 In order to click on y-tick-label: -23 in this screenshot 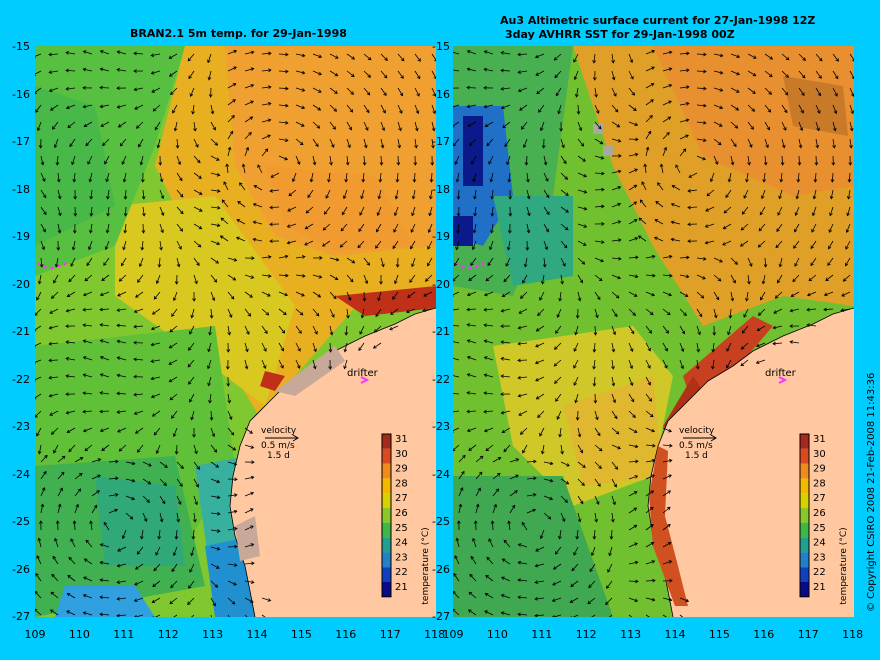, I will do `click(441, 426)`.